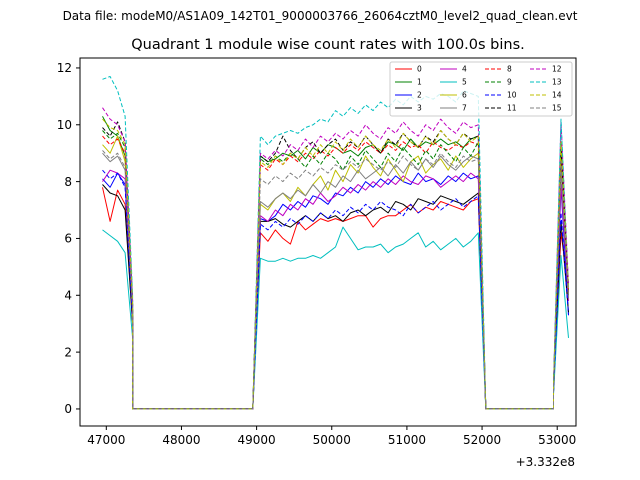 The height and width of the screenshot is (480, 640). I want to click on x-tick-label: 53000, so click(557, 440).